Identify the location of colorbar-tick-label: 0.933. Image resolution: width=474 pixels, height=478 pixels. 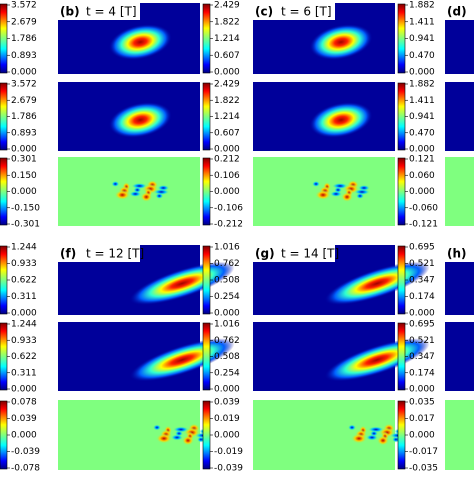
(24, 264).